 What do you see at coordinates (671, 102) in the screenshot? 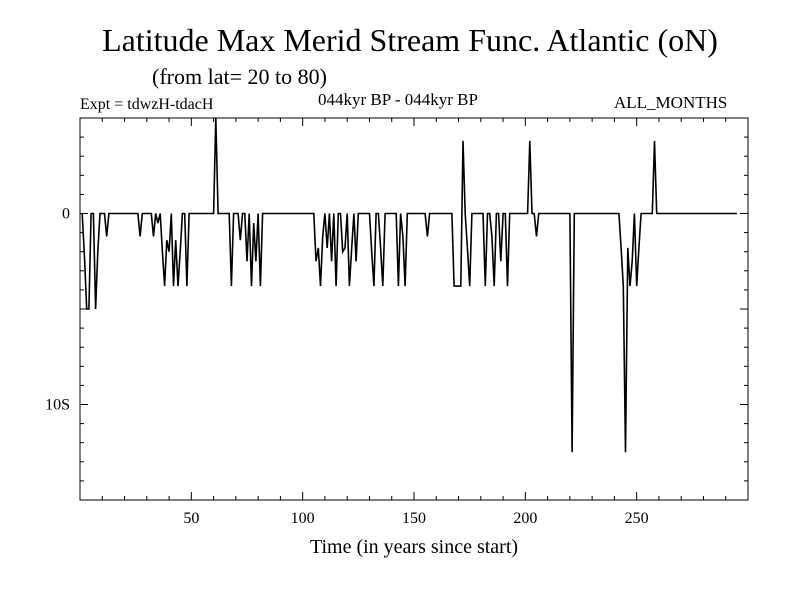
I see `months-label: ALL_MONTHS` at bounding box center [671, 102].